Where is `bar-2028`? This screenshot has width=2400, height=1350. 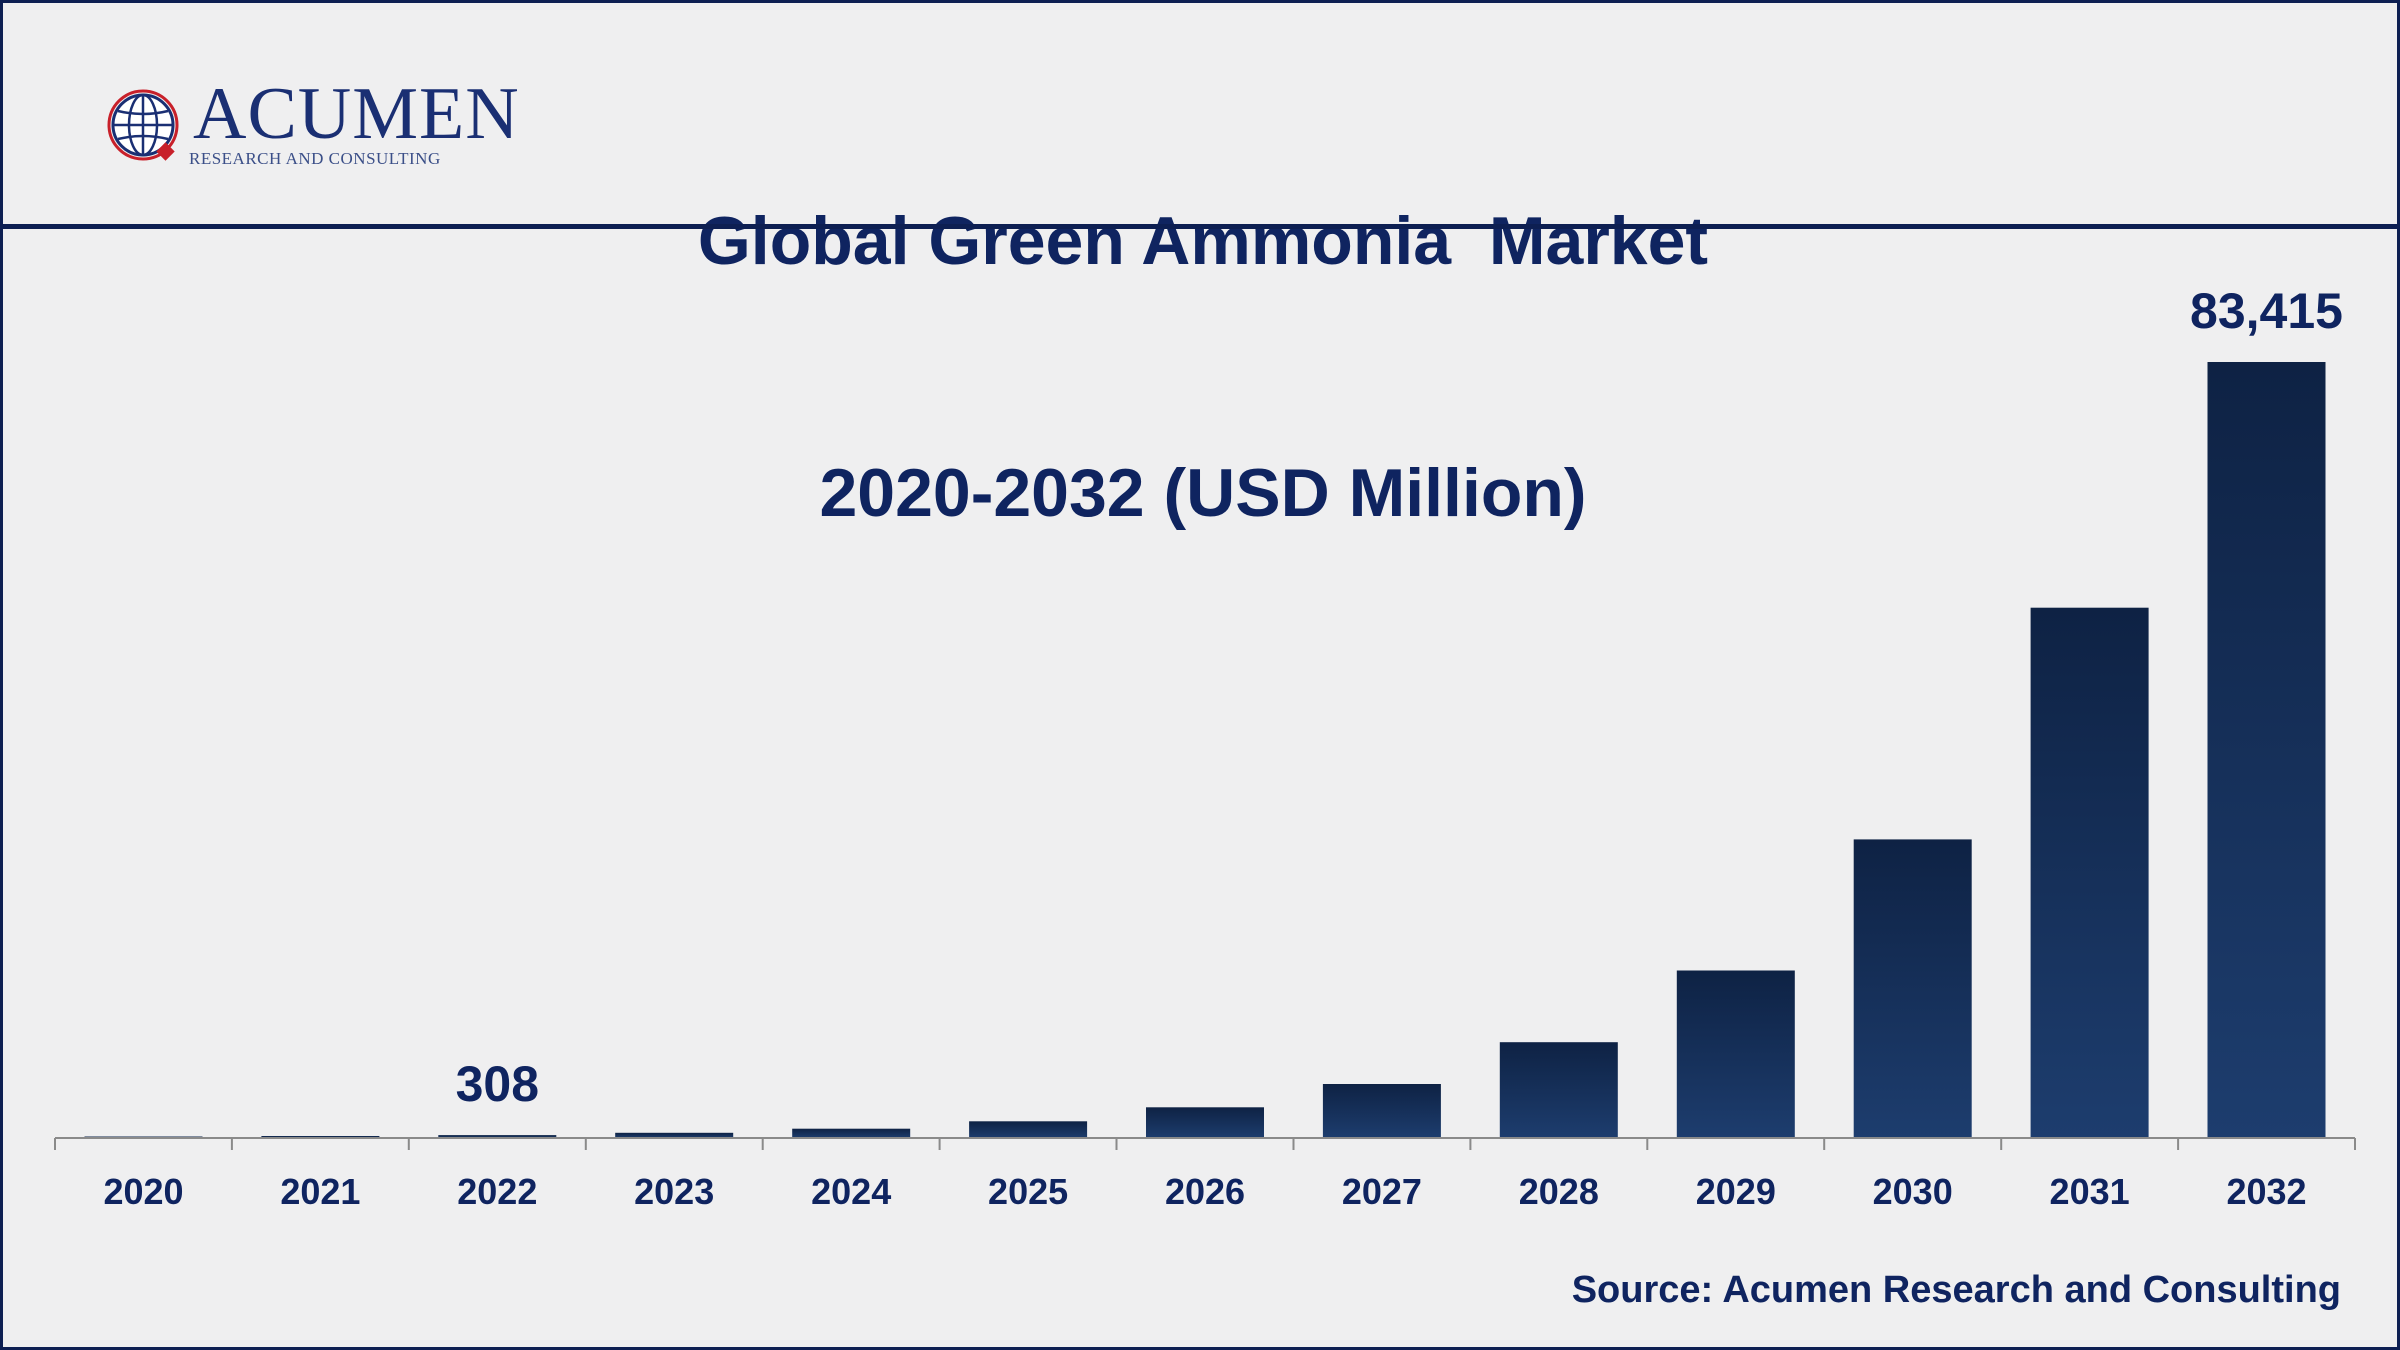 bar-2028 is located at coordinates (1558, 1090).